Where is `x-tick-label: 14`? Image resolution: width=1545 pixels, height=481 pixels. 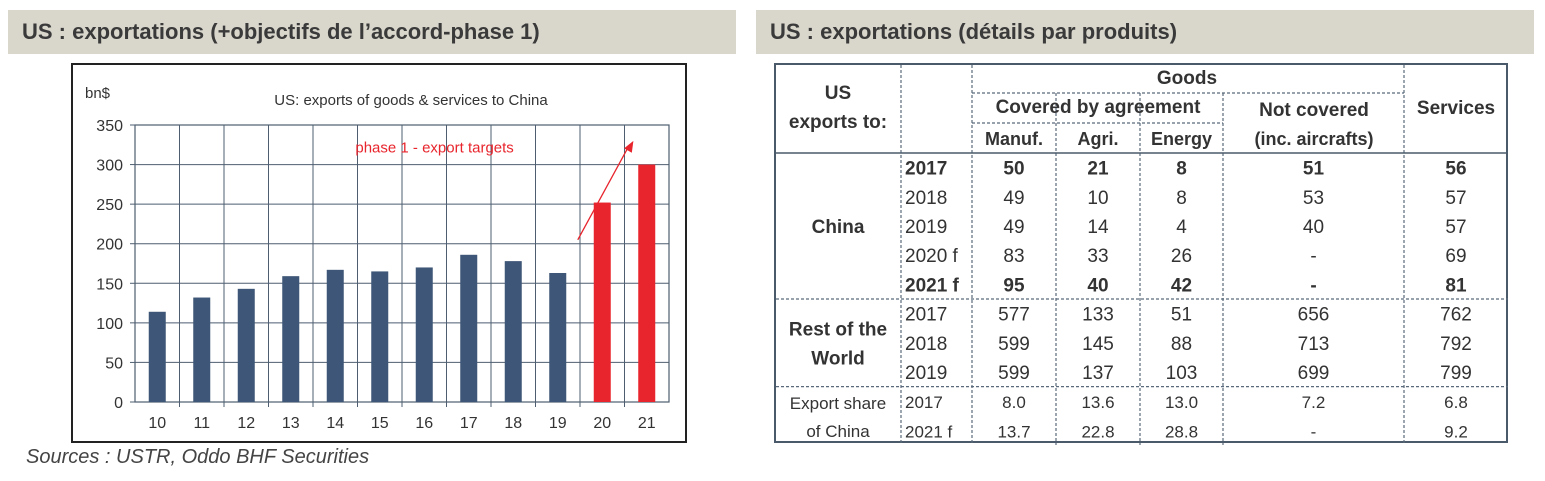 x-tick-label: 14 is located at coordinates (335, 423).